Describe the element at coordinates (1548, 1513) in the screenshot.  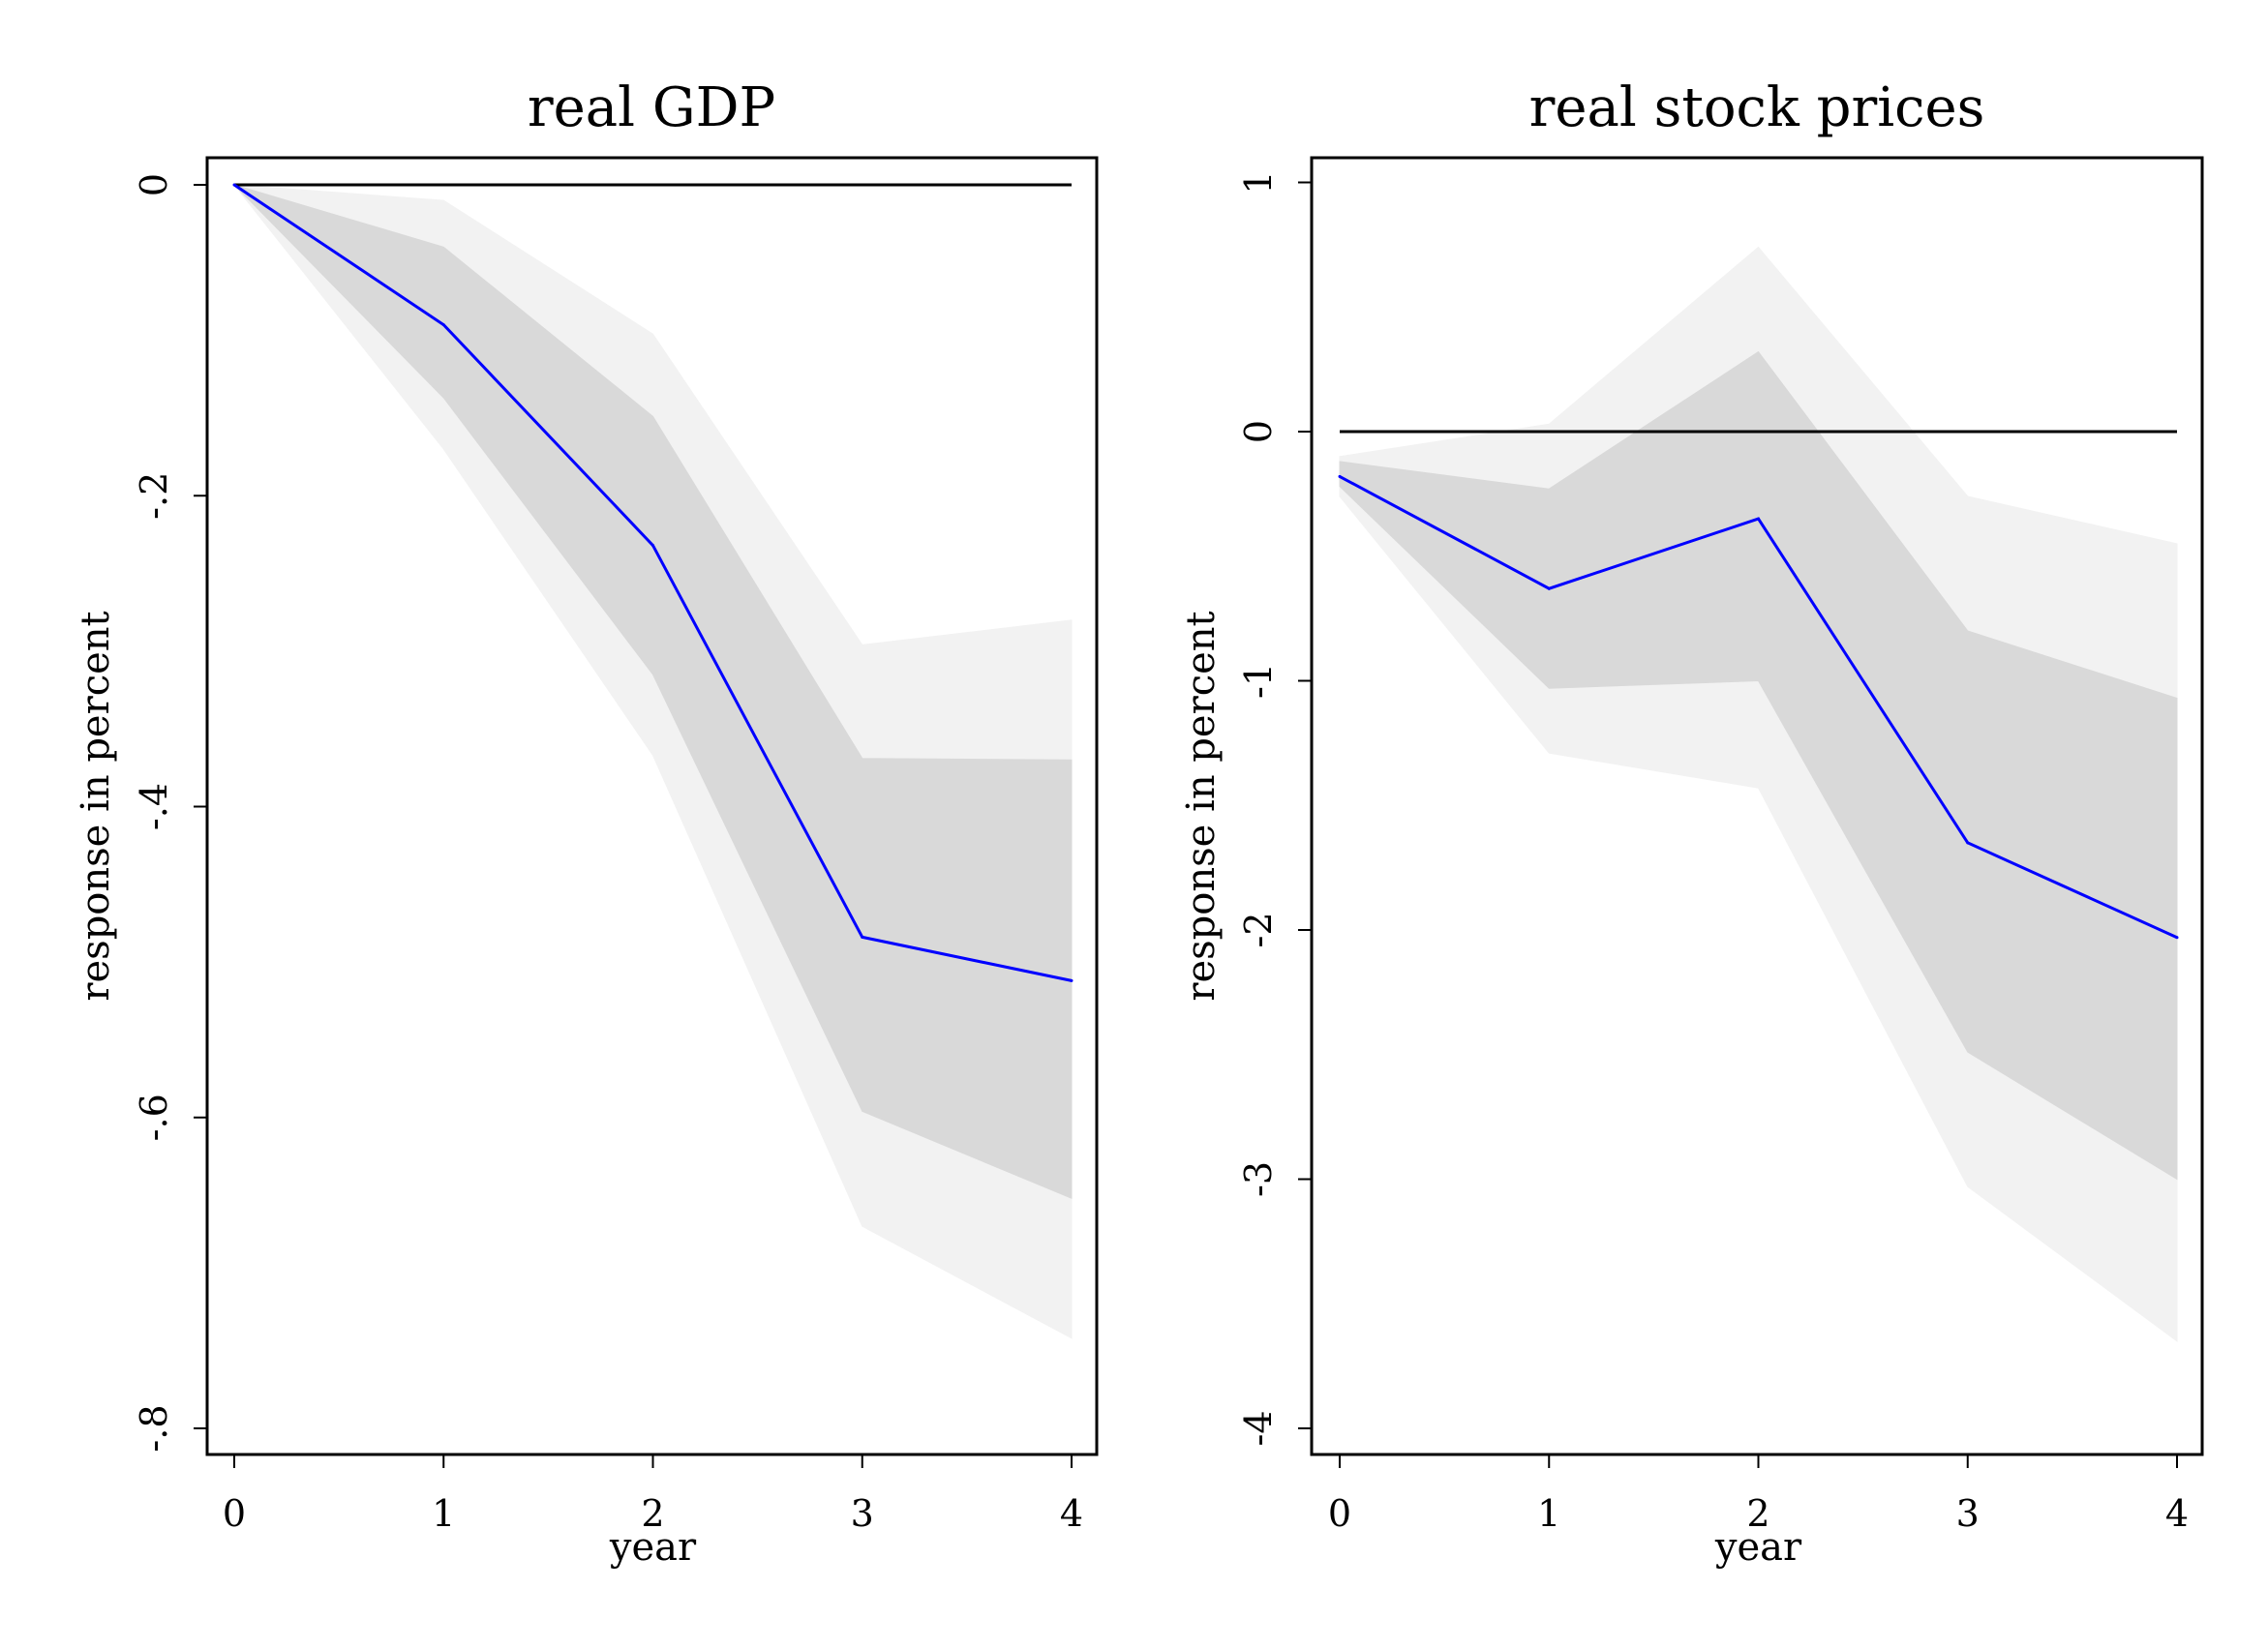
I see `panel-2-x-tick-label: 1` at that location.